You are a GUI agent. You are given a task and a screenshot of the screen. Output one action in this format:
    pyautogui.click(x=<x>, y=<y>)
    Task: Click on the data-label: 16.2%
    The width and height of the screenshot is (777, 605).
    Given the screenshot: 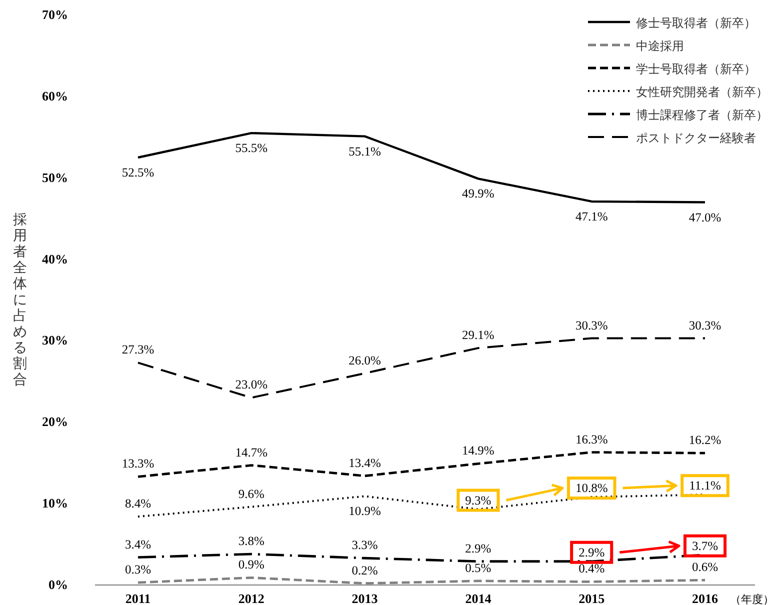 What is the action you would take?
    pyautogui.click(x=705, y=440)
    